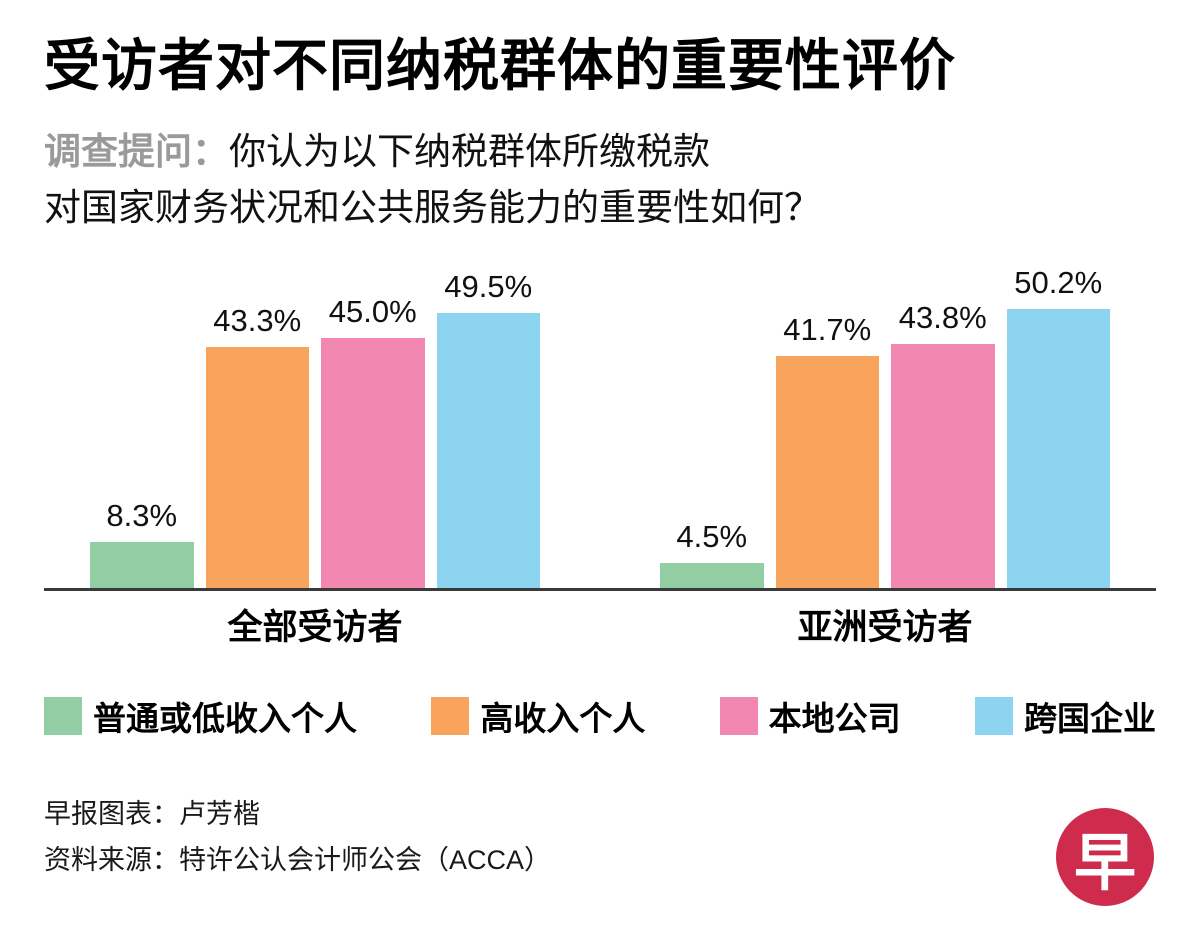  Describe the element at coordinates (942, 318) in the screenshot. I see `bar-value-label: 43.8%` at that location.